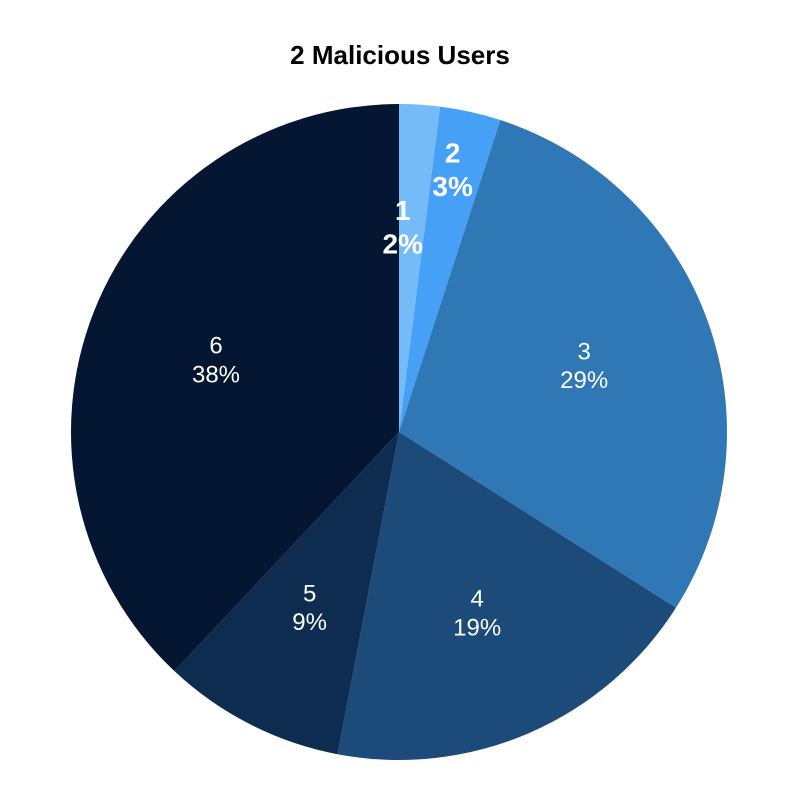 The height and width of the screenshot is (802, 800). I want to click on chart-title: 2 Malicious Users, so click(400, 55).